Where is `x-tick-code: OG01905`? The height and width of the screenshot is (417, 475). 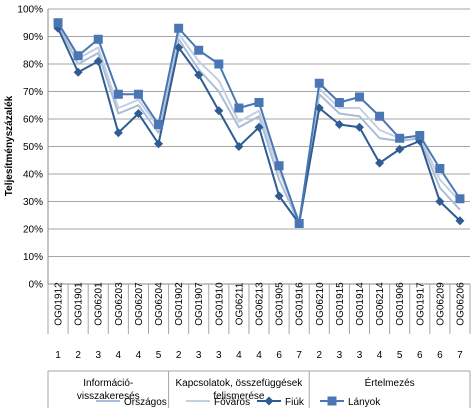
x-tick-code: OG01905 is located at coordinates (280, 304).